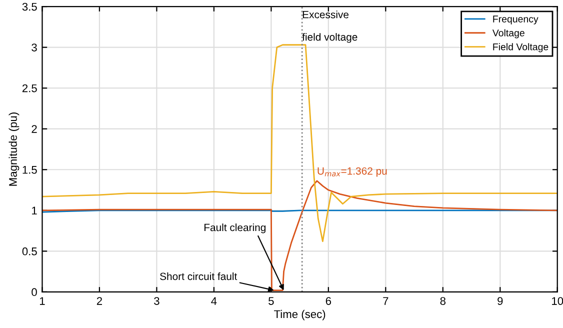 The width and height of the screenshot is (563, 328). Describe the element at coordinates (14, 149) in the screenshot. I see `y-axis-title: Magnitude (pu)` at that location.